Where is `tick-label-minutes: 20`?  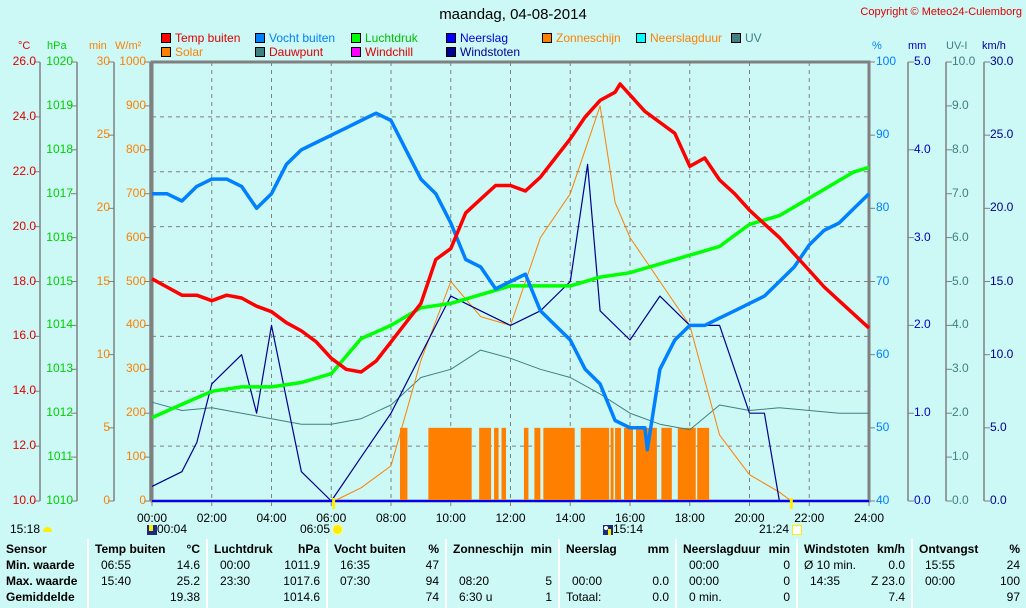 tick-label-minutes: 20 is located at coordinates (103, 207).